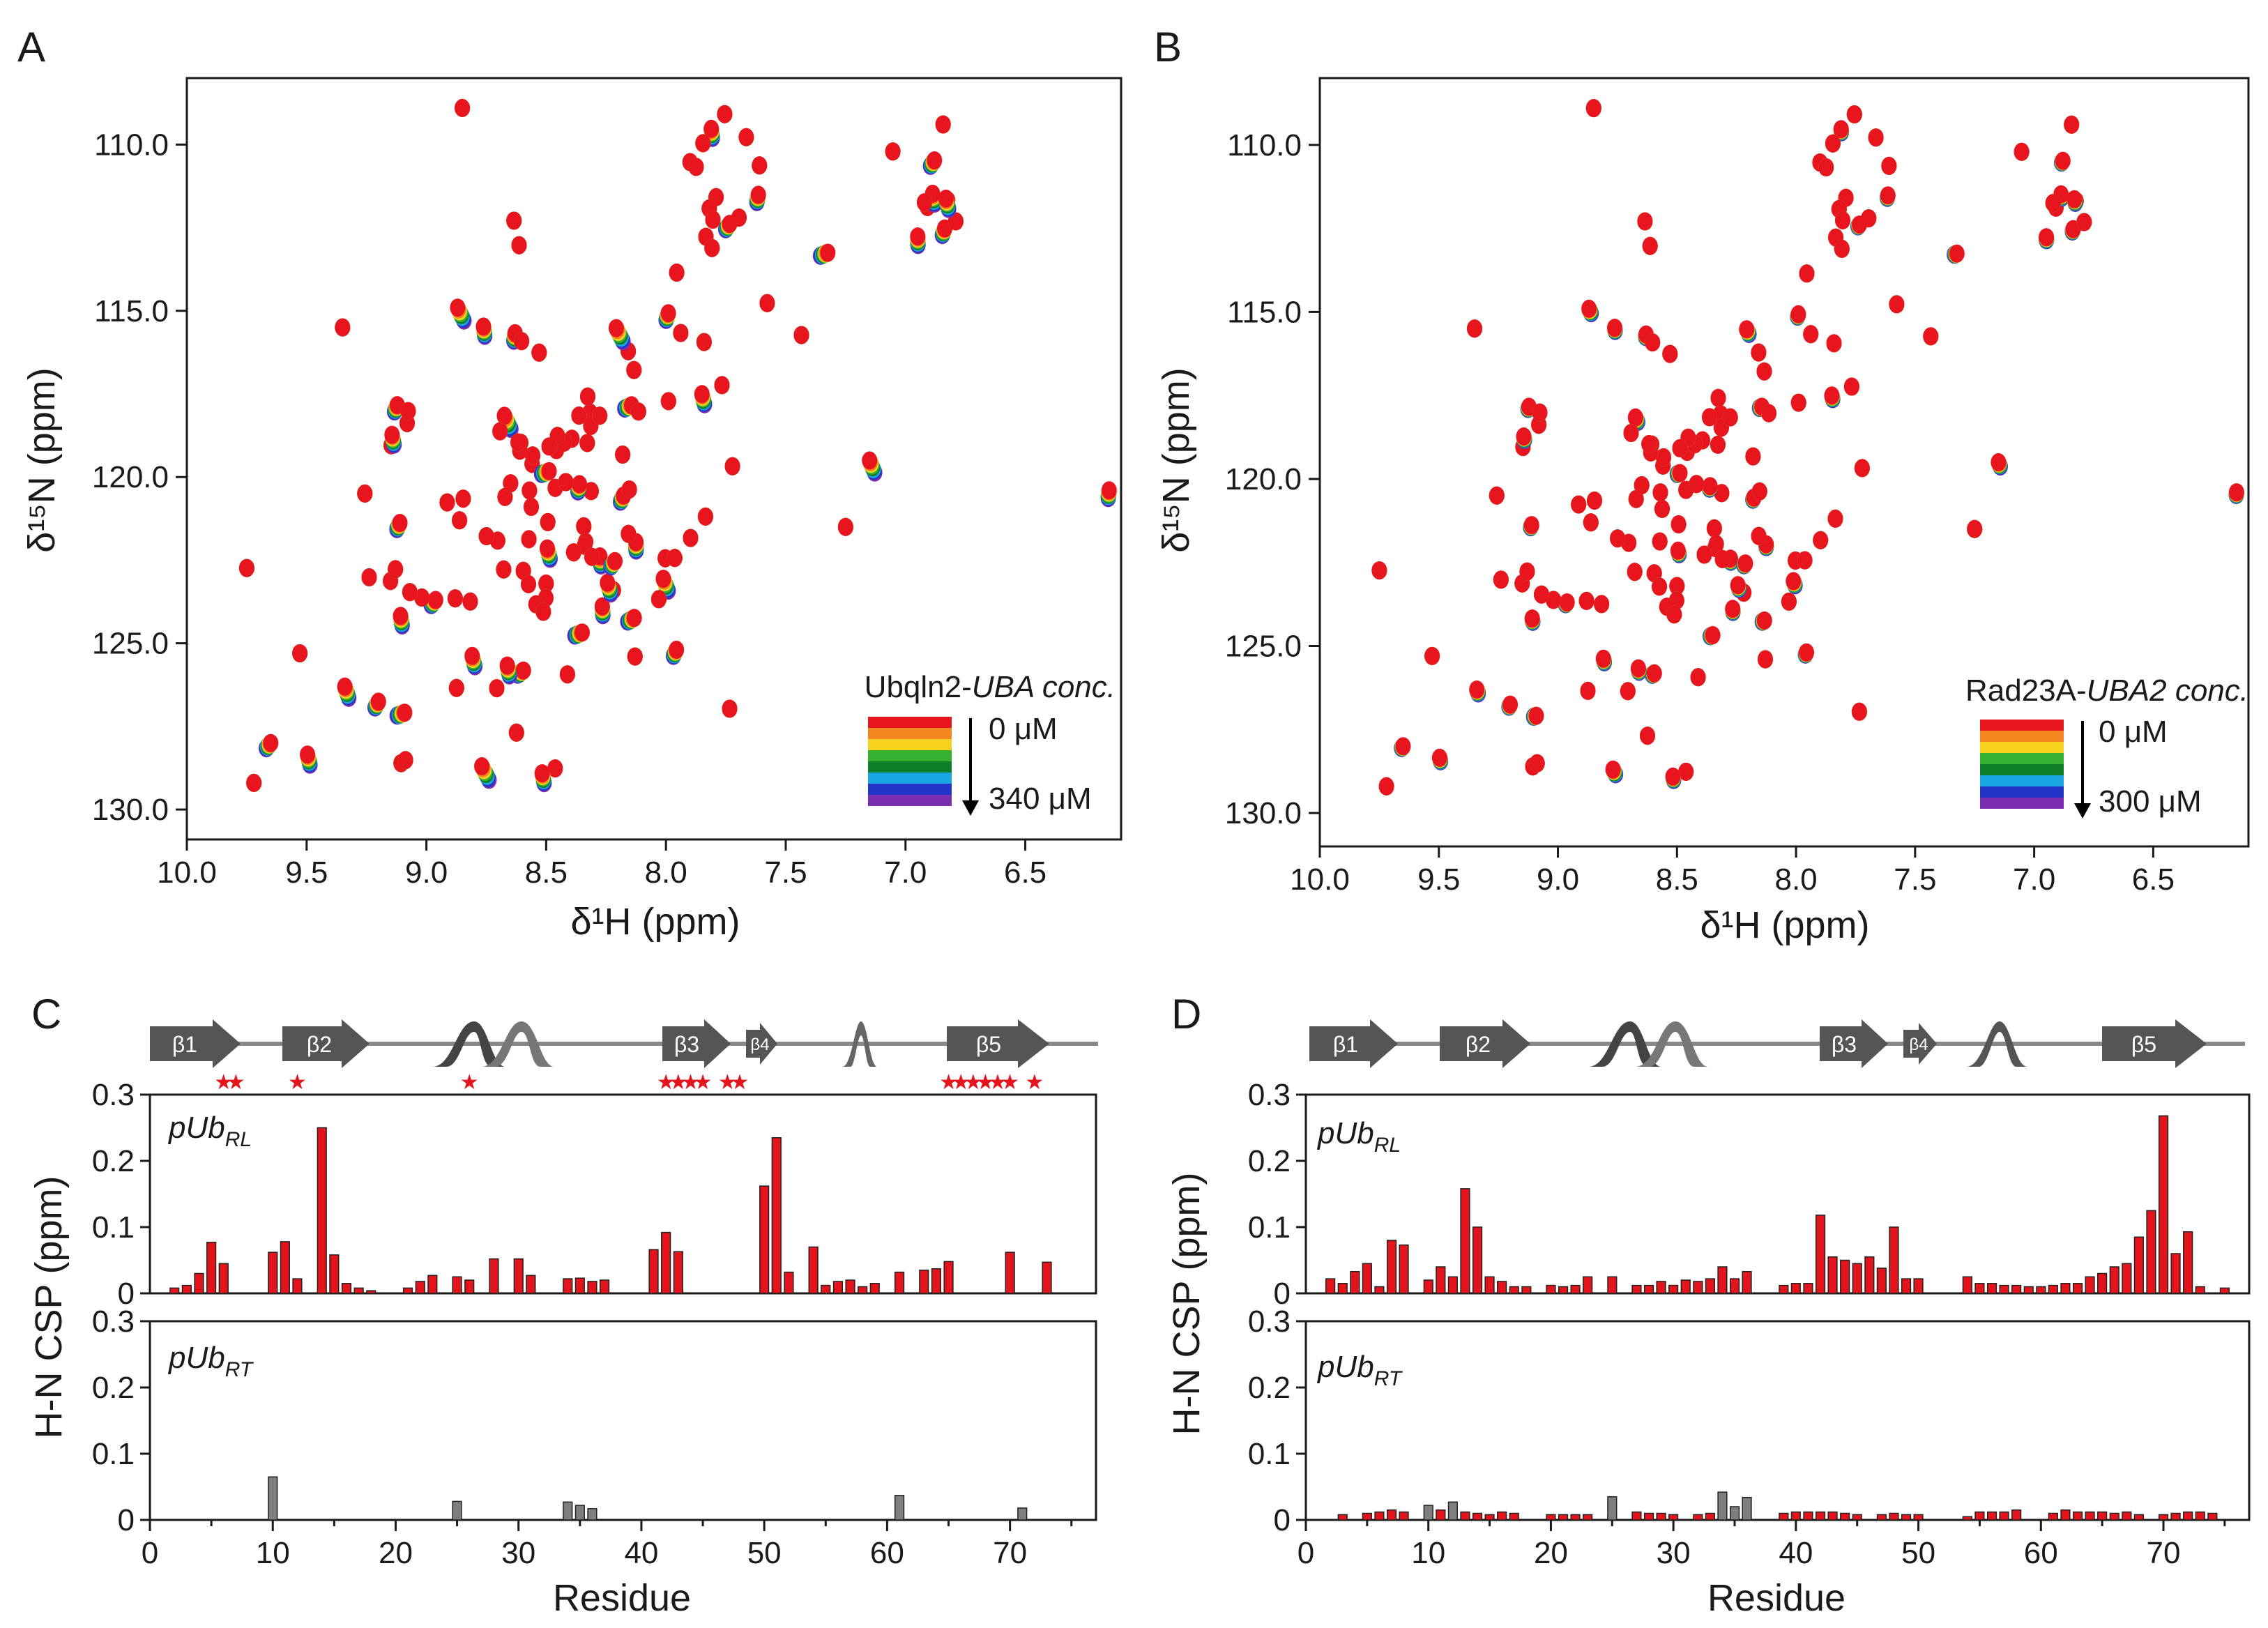 Image resolution: width=2268 pixels, height=1628 pixels. Describe the element at coordinates (1269, 1095) in the screenshot. I see `y-tick-label: 0.3` at that location.